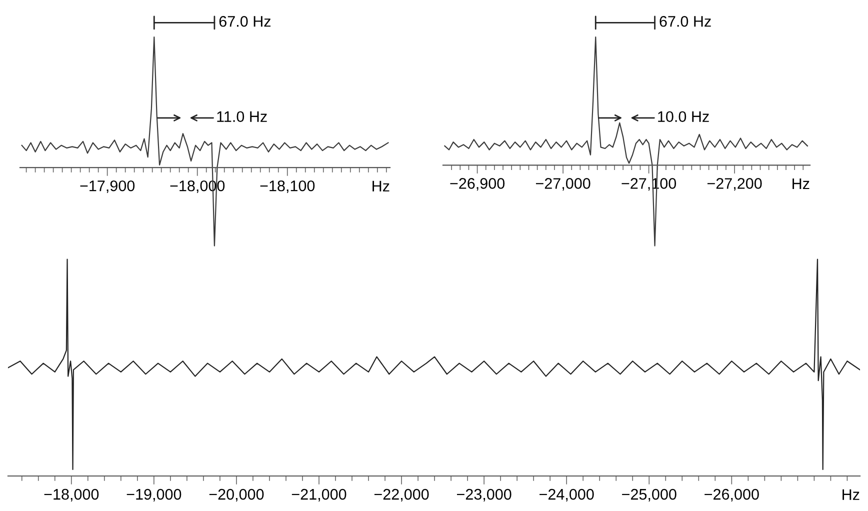  What do you see at coordinates (477, 184) in the screenshot?
I see `x-tick-label: −26,900` at bounding box center [477, 184].